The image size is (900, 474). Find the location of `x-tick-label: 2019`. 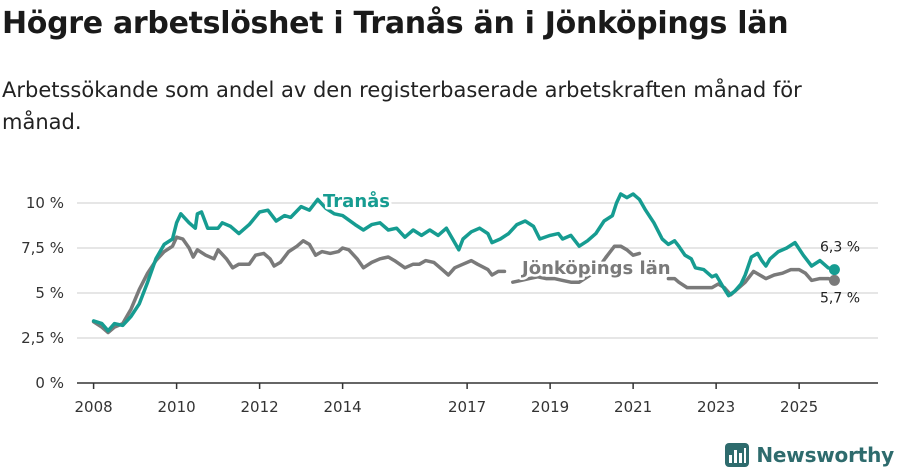

x-tick-label: 2019 is located at coordinates (550, 407).